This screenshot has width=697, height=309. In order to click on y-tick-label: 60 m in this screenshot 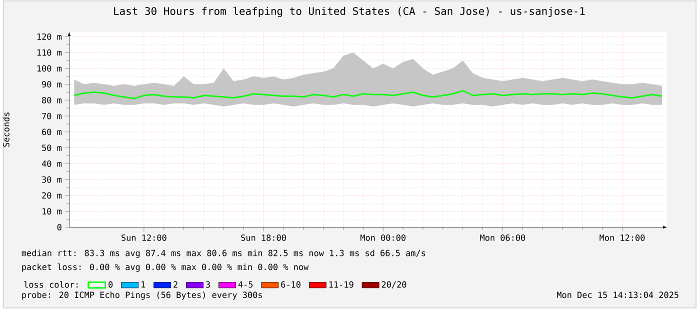, I will do `click(52, 132)`.